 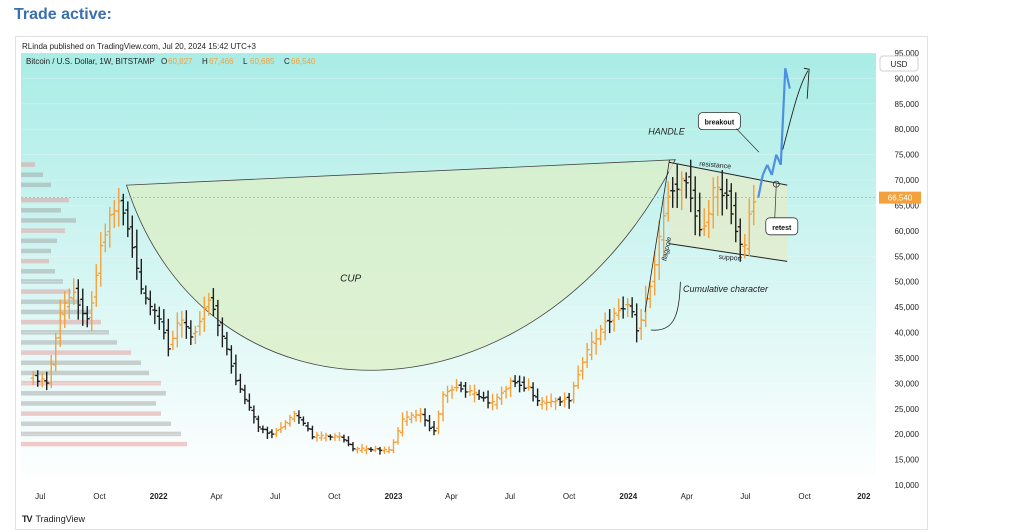 I want to click on flagpole-arrow, so click(x=657, y=236).